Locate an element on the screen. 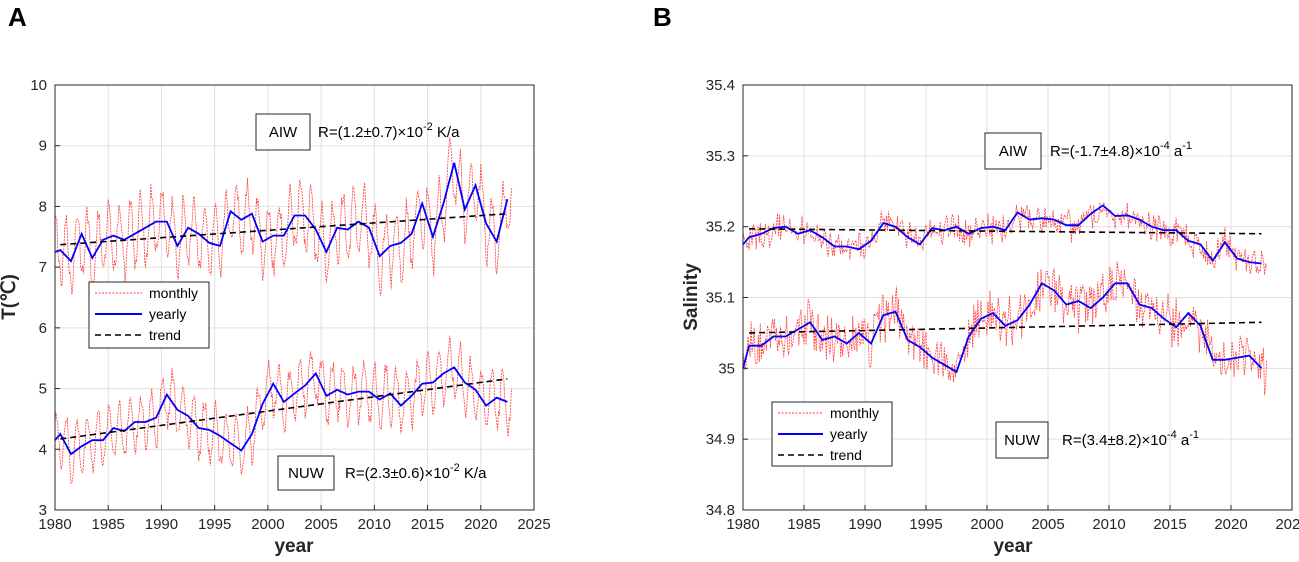 The height and width of the screenshot is (562, 1299). panel-b-aiw-trend-line is located at coordinates (1005, 231).